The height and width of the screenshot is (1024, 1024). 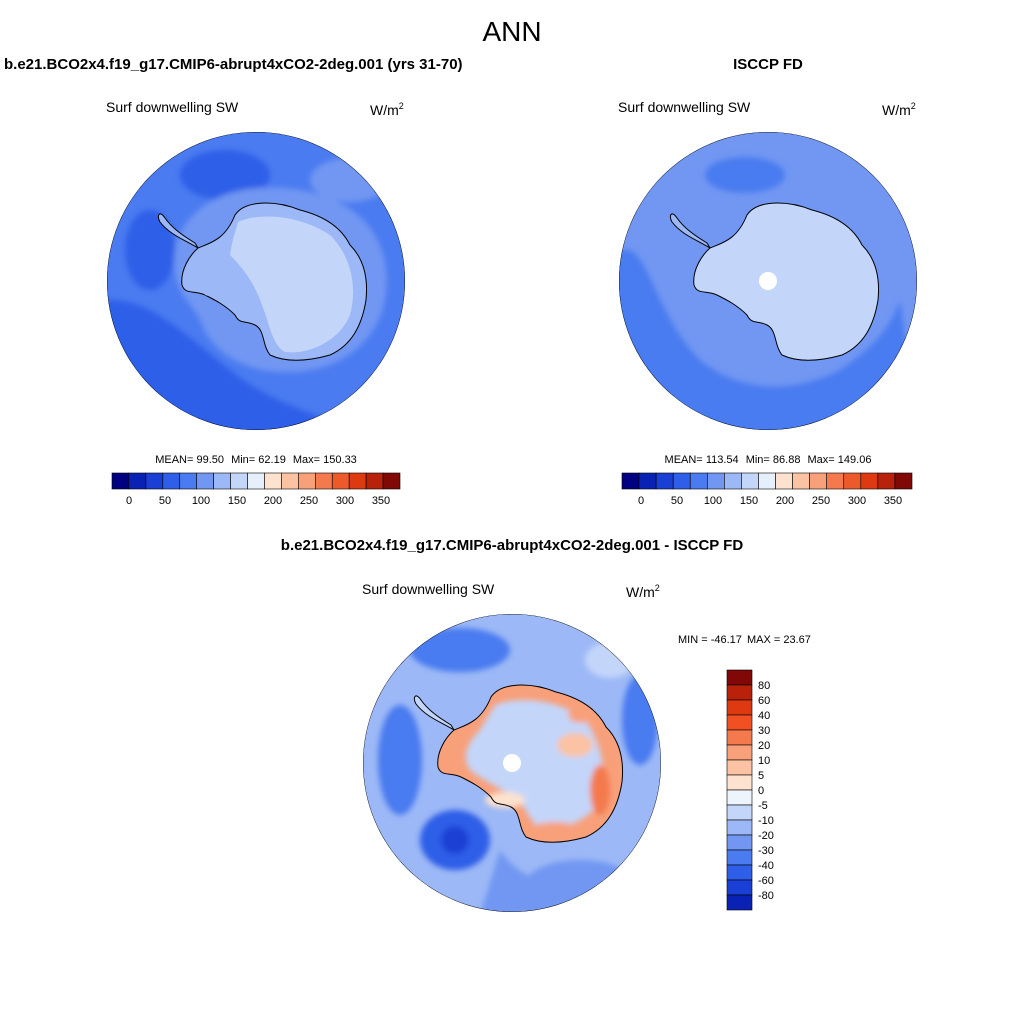 I want to click on colorbar-label: -60, so click(x=766, y=881).